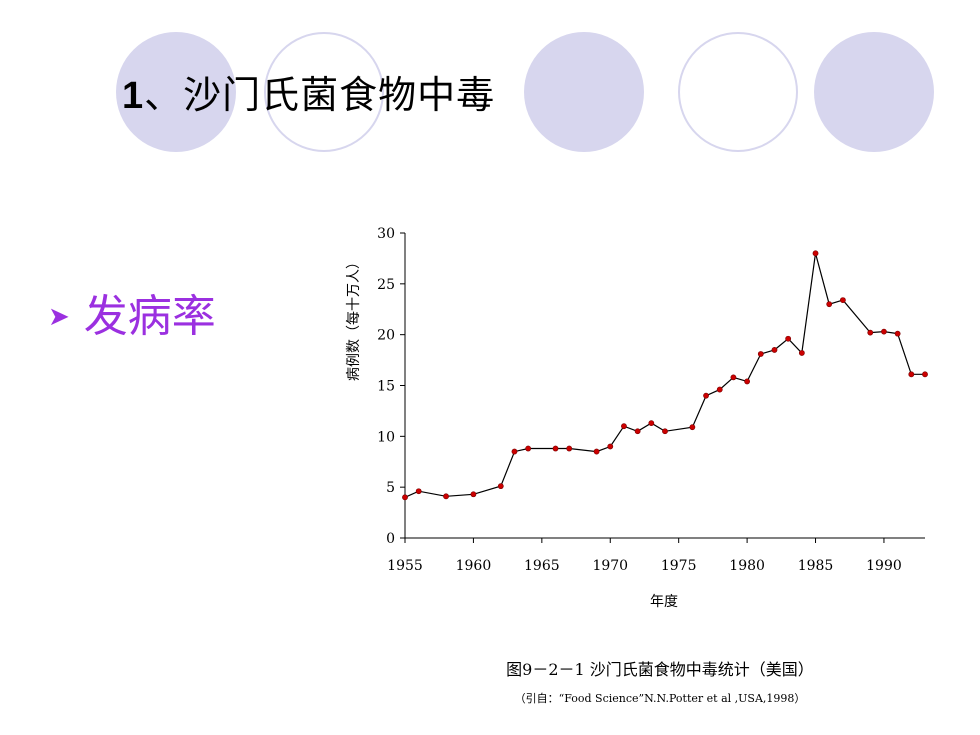 Image resolution: width=980 pixels, height=735 pixels. What do you see at coordinates (816, 566) in the screenshot?
I see `x-tick-label: 1985` at bounding box center [816, 566].